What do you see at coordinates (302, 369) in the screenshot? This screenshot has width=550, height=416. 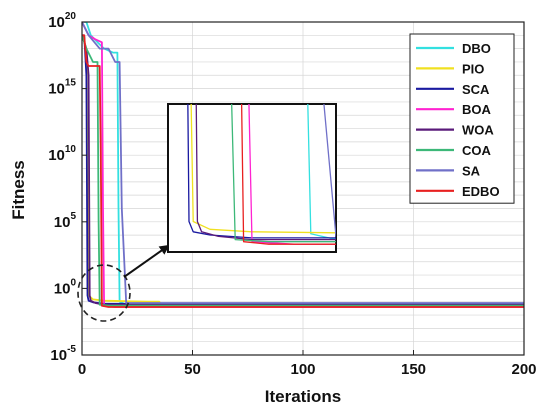 I see `x-tick-label: 100` at bounding box center [302, 369].